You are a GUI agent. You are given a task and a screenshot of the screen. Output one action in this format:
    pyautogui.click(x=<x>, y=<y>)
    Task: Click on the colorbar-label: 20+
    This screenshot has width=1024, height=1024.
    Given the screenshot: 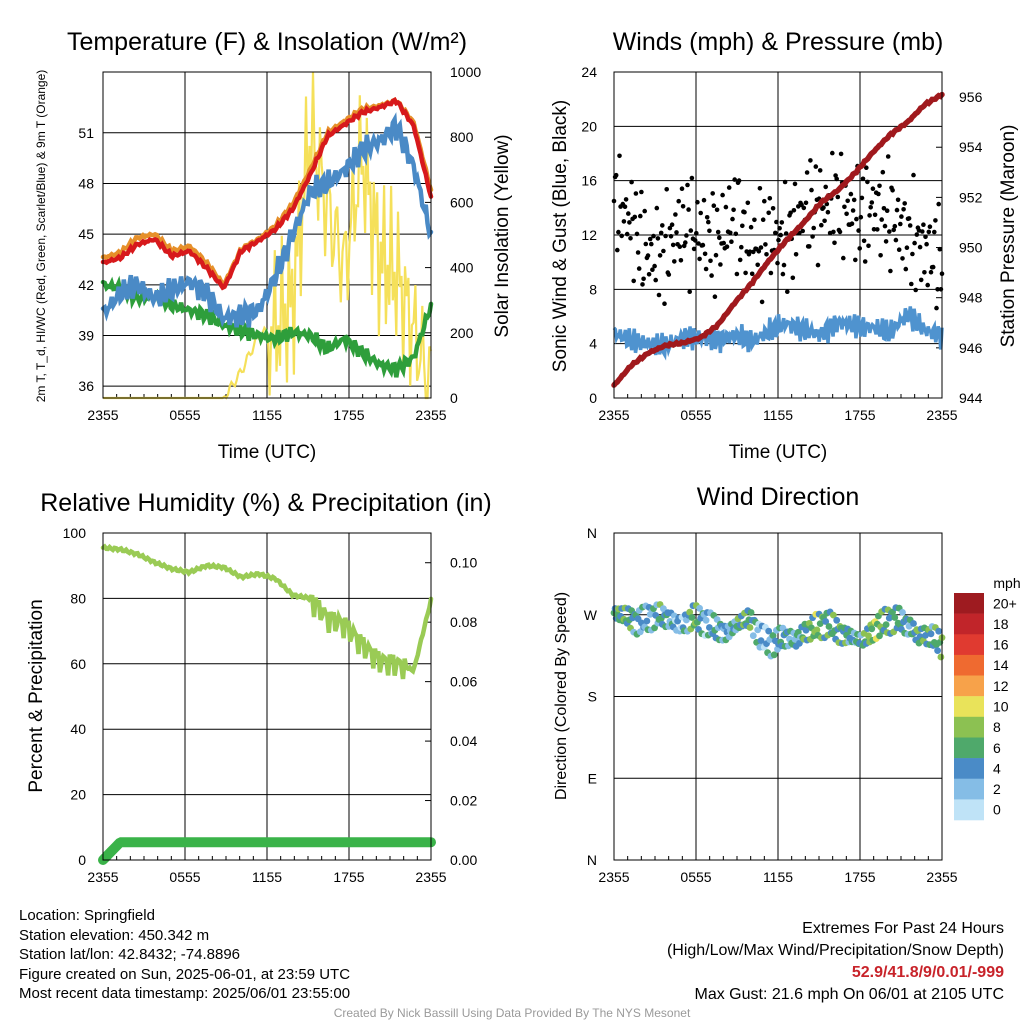 What is the action you would take?
    pyautogui.click(x=1005, y=603)
    